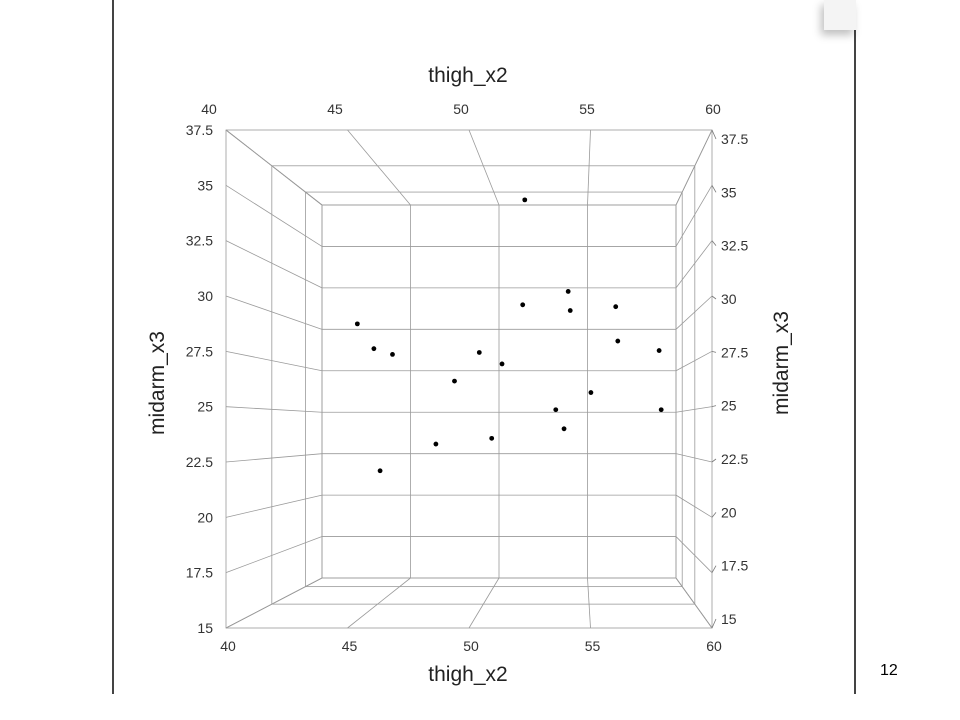  Describe the element at coordinates (729, 192) in the screenshot. I see `y-tick-label-right: 35` at that location.